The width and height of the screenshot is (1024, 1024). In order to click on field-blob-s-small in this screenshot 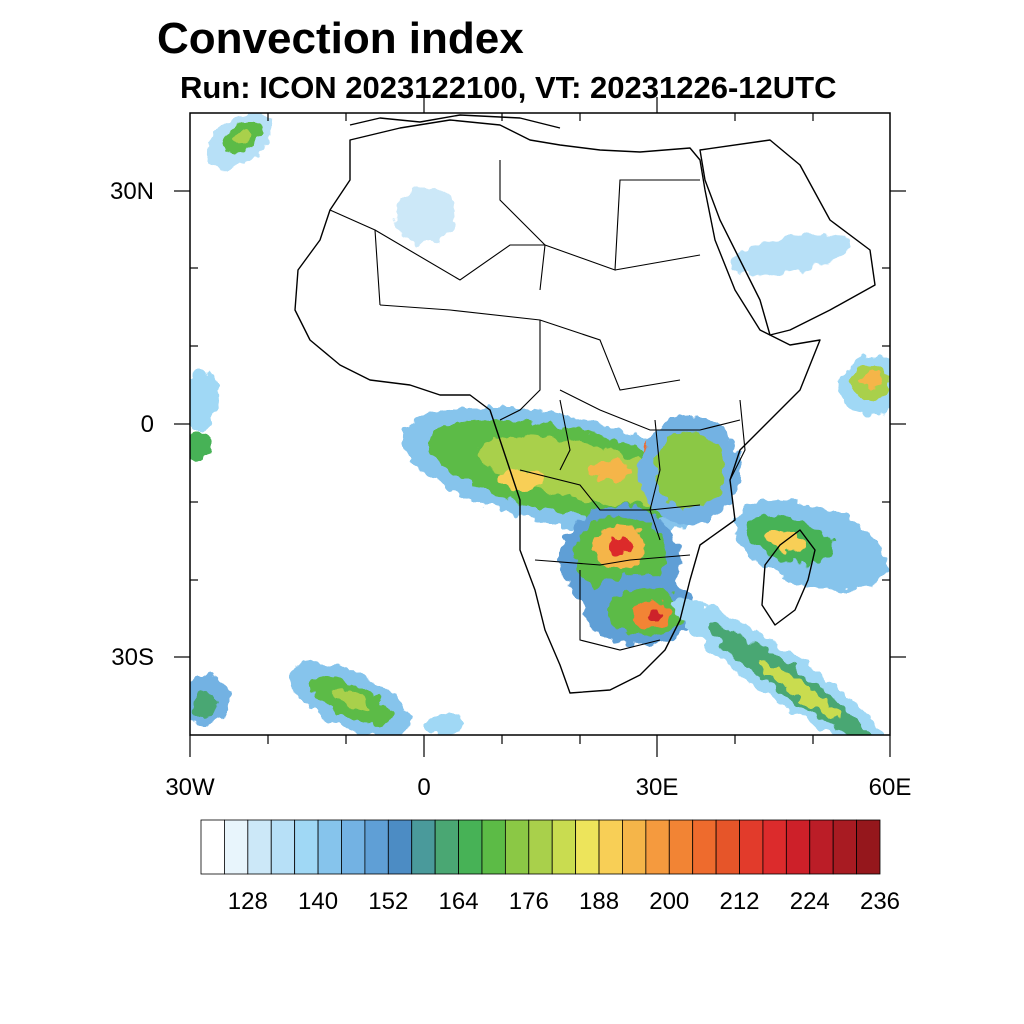, I will do `click(445, 725)`.